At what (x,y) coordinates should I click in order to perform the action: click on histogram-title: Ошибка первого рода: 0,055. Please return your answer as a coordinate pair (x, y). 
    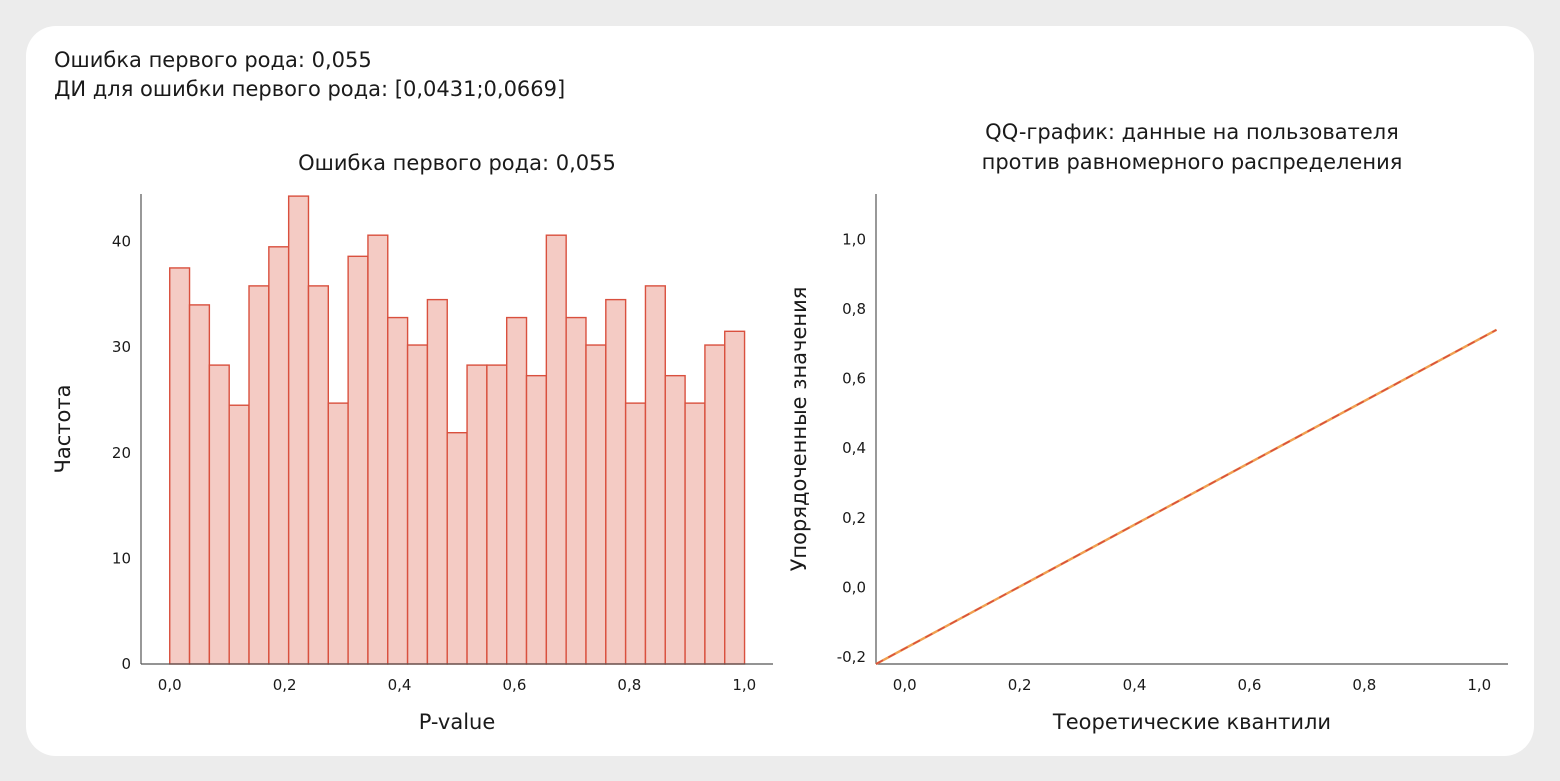
    Looking at the image, I should click on (457, 163).